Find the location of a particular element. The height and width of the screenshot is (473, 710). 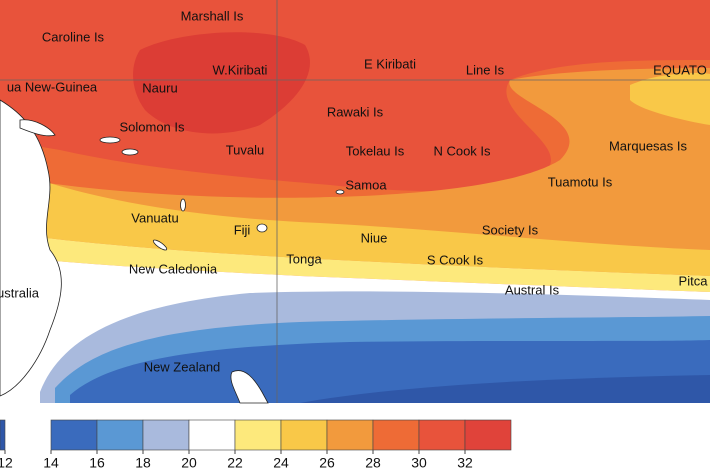

place-label: Tonga is located at coordinates (304, 258).